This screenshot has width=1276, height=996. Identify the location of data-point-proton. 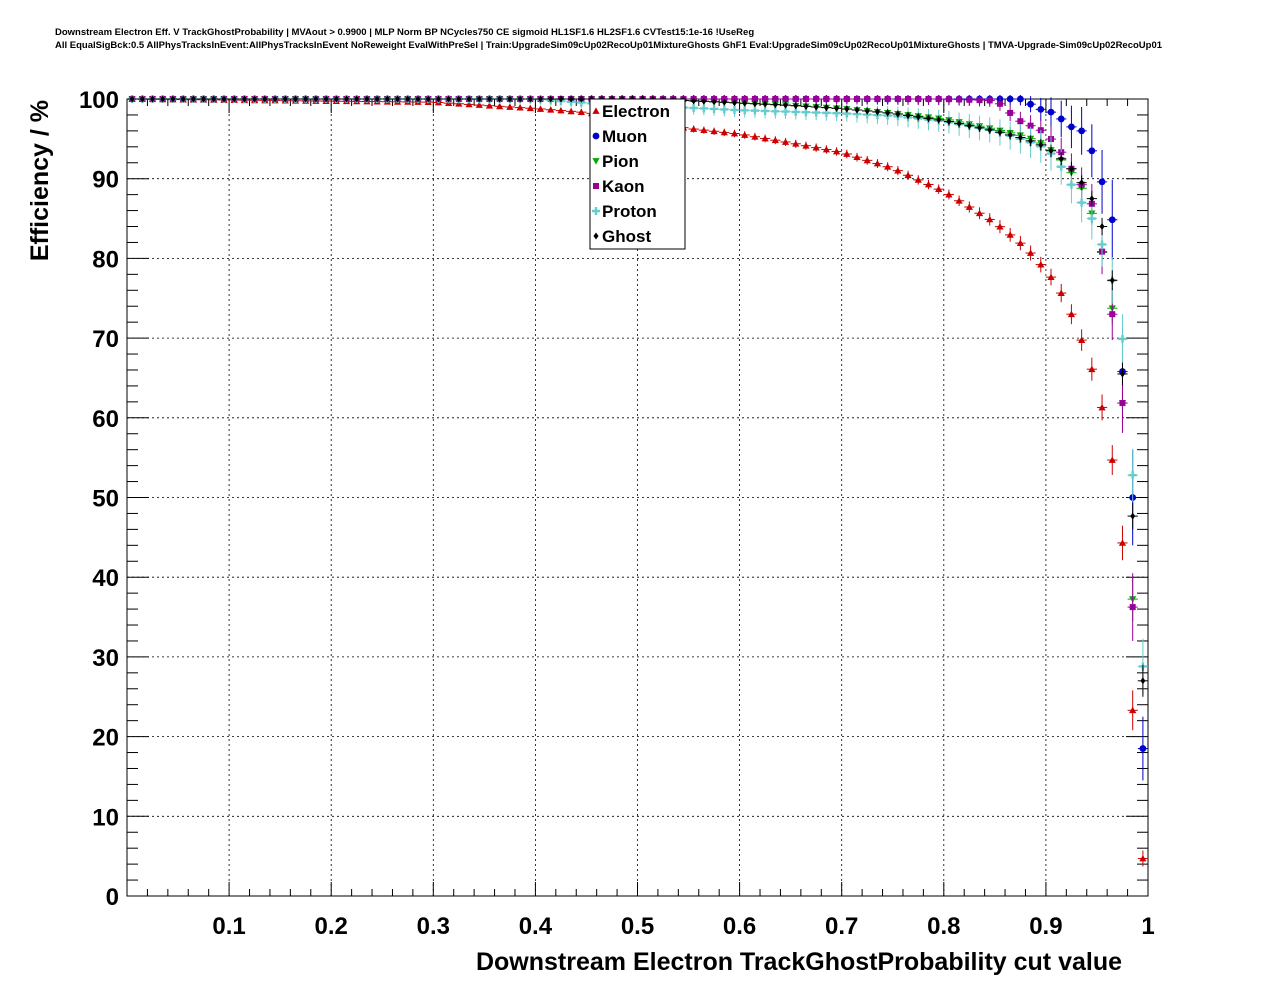
(1122, 339).